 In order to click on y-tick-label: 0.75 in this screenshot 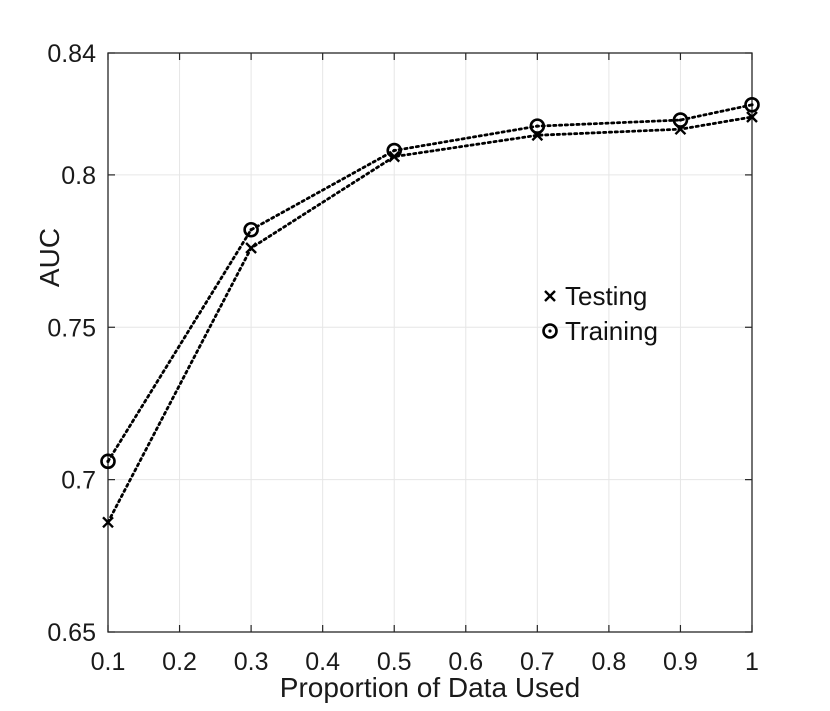, I will do `click(71, 328)`.